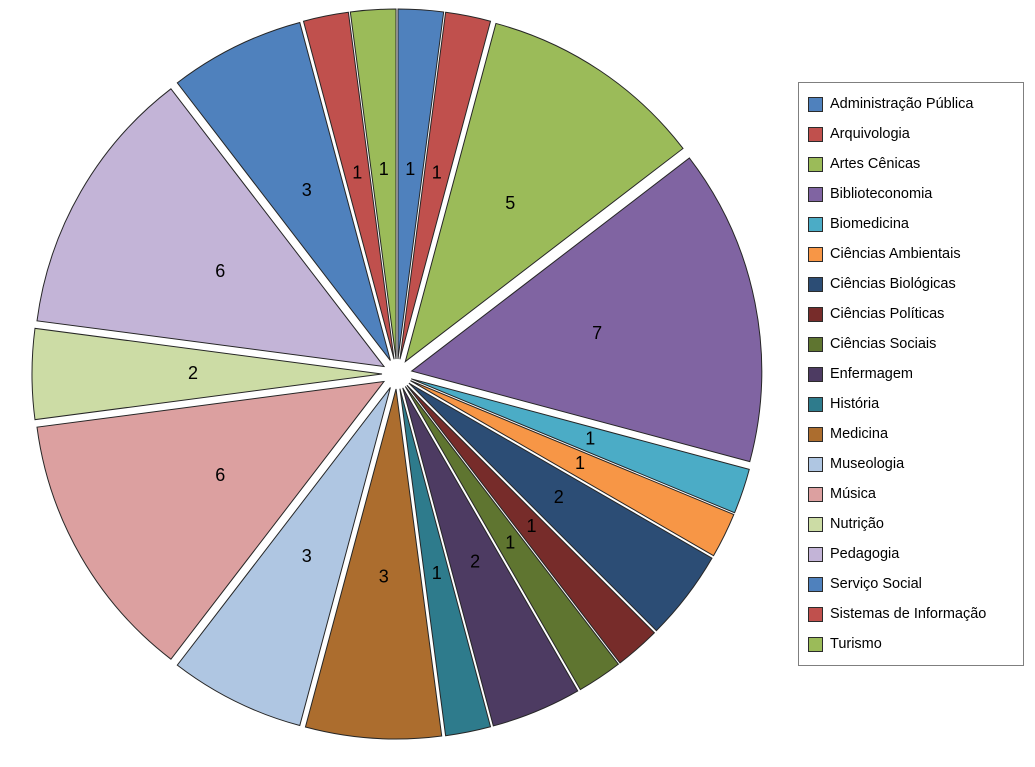  I want to click on legend-label: Sistemas de Informação, so click(908, 614).